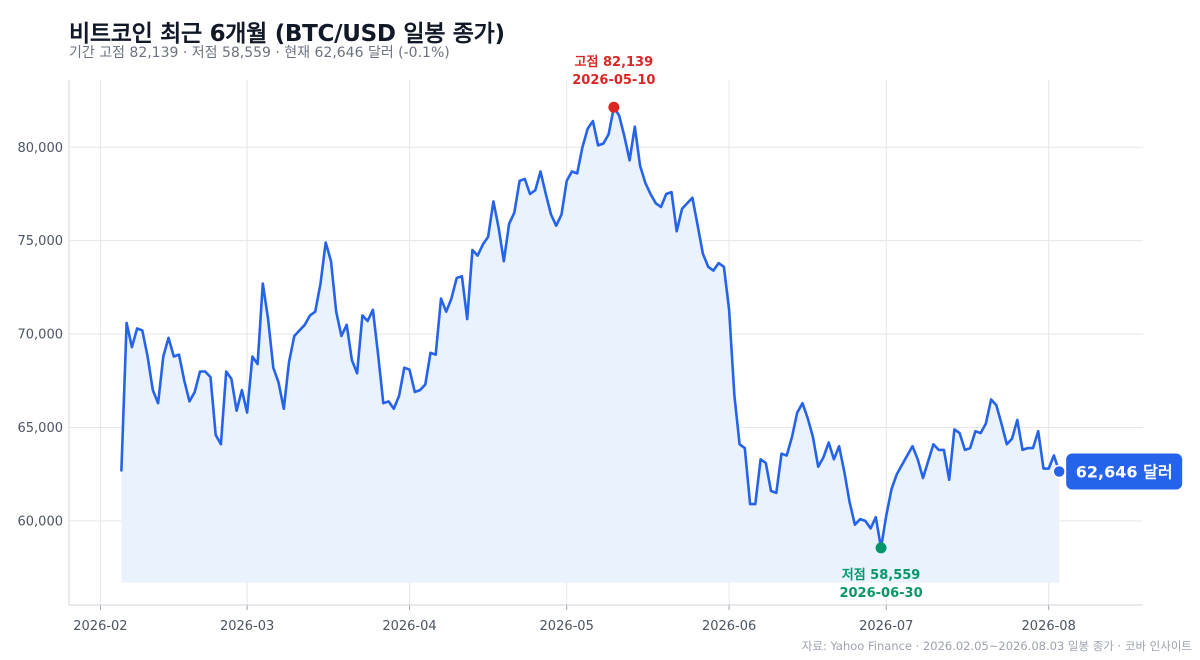  I want to click on current-value-badge, so click(1124, 471).